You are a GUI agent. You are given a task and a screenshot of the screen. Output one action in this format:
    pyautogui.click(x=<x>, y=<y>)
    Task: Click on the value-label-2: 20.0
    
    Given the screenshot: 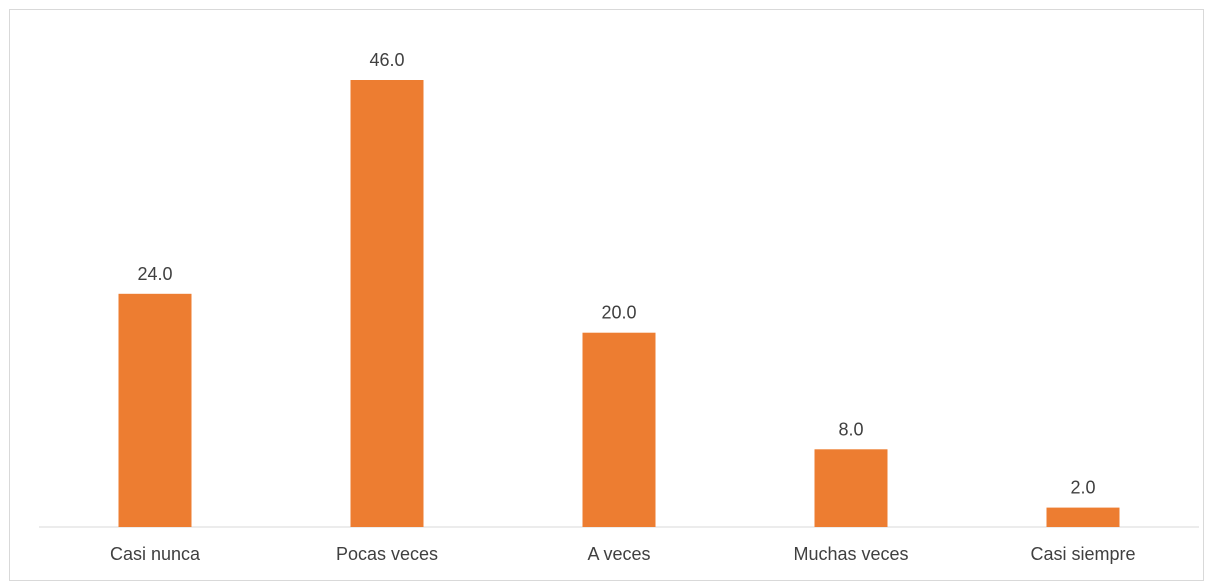 What is the action you would take?
    pyautogui.click(x=618, y=313)
    